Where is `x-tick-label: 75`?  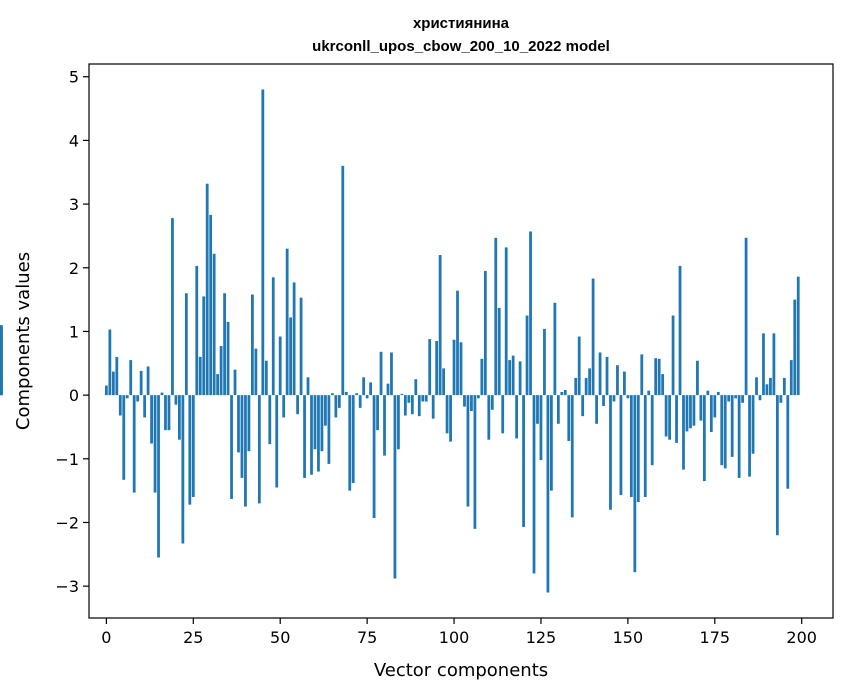
x-tick-label: 75 is located at coordinates (367, 637).